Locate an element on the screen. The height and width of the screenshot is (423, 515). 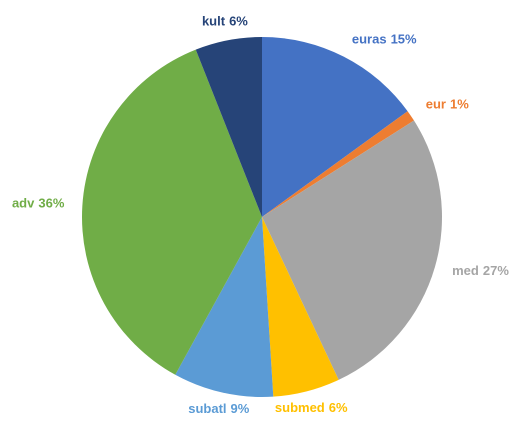
category-name: submed is located at coordinates (300, 407).